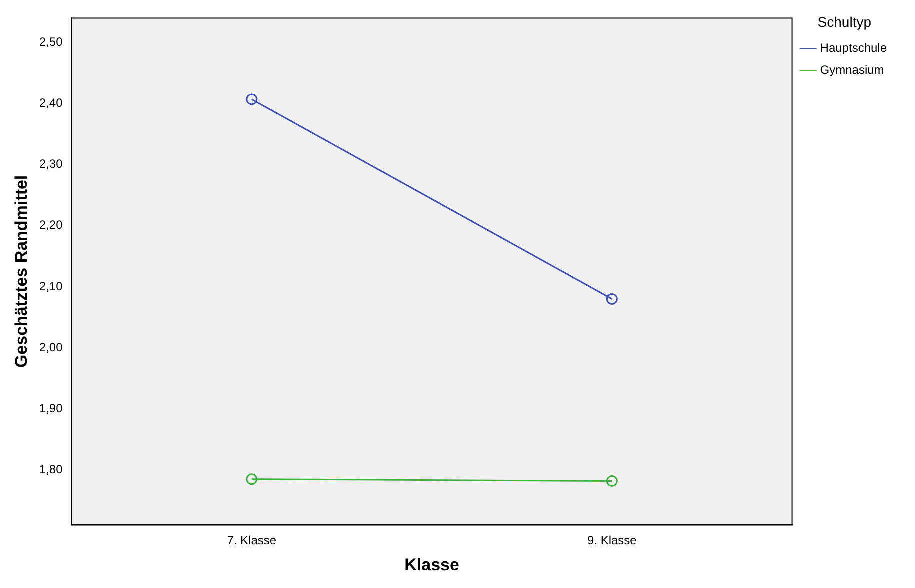 This screenshot has height=588, width=915. What do you see at coordinates (51, 469) in the screenshot?
I see `y-tick-label: 1,80` at bounding box center [51, 469].